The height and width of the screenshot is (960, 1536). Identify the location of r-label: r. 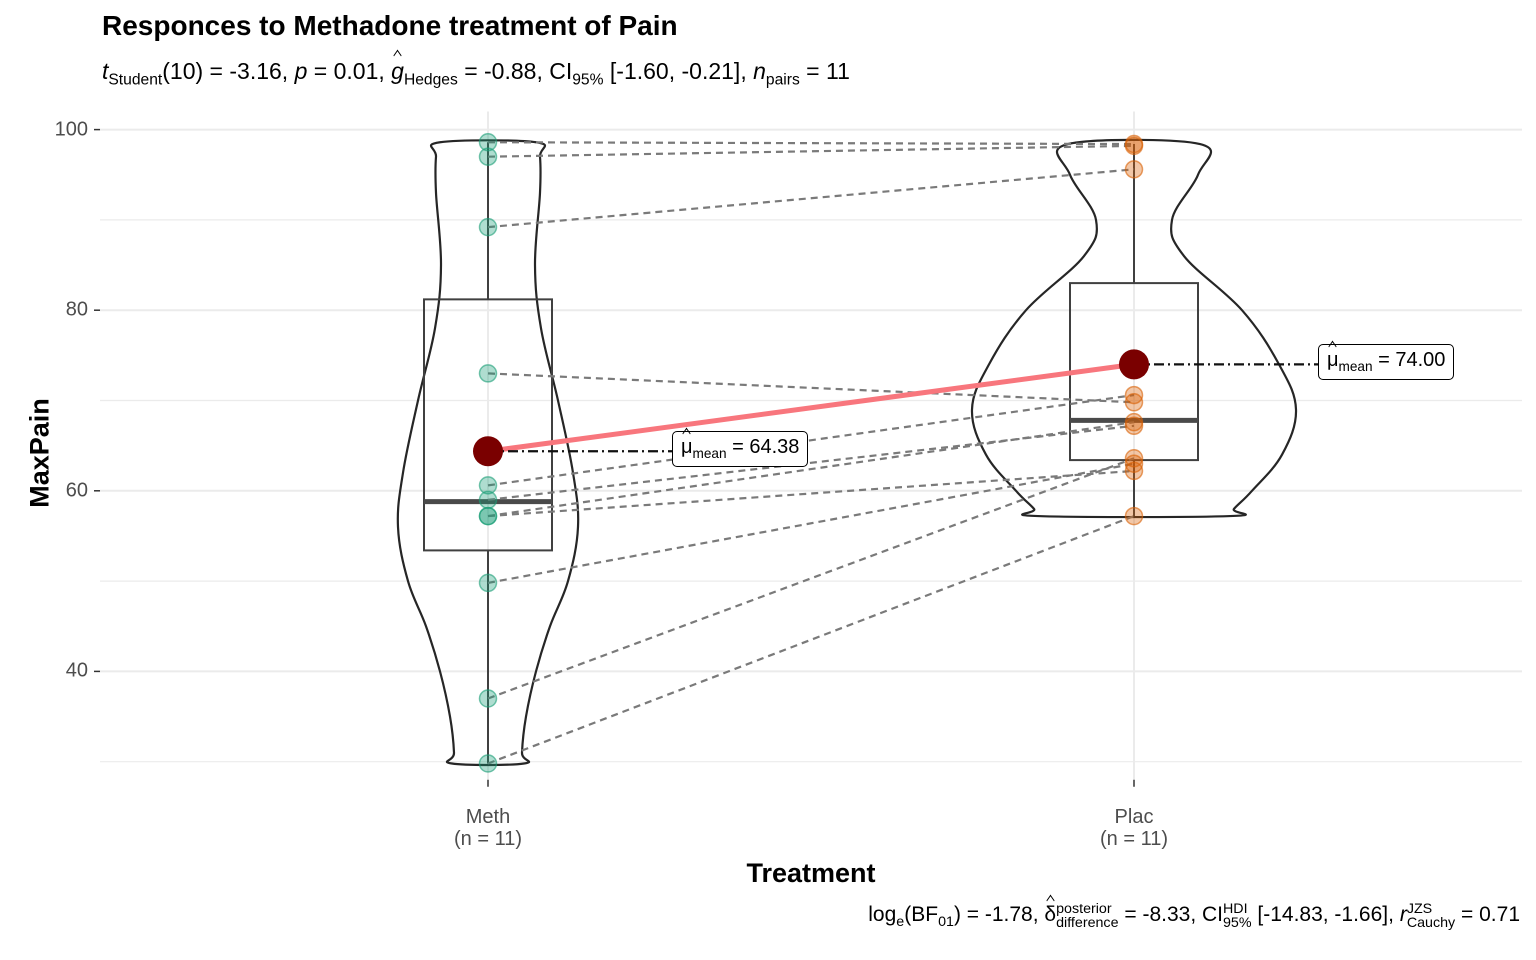
(1403, 914).